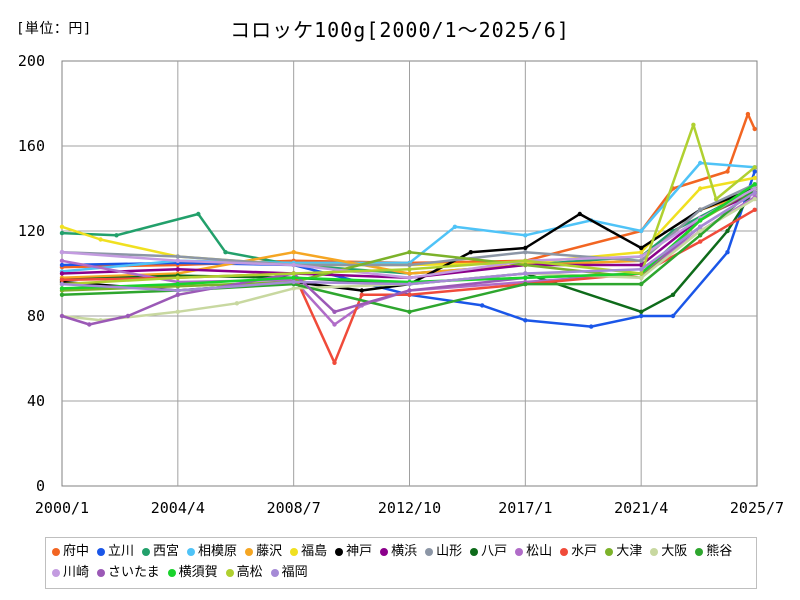 This screenshot has height=600, width=800. I want to click on legend-row: 川崎 さいたま 横須賀 高松 福岡, so click(184, 573).